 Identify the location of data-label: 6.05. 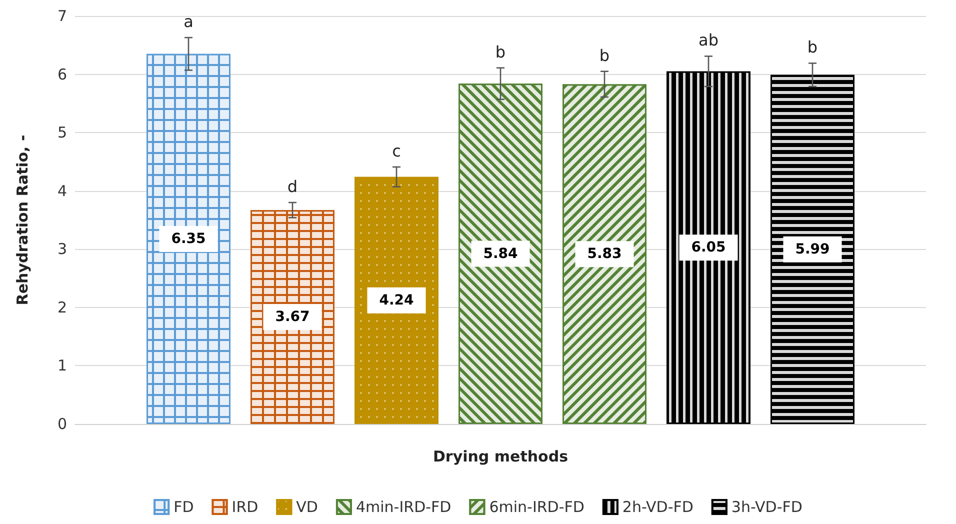
(708, 248).